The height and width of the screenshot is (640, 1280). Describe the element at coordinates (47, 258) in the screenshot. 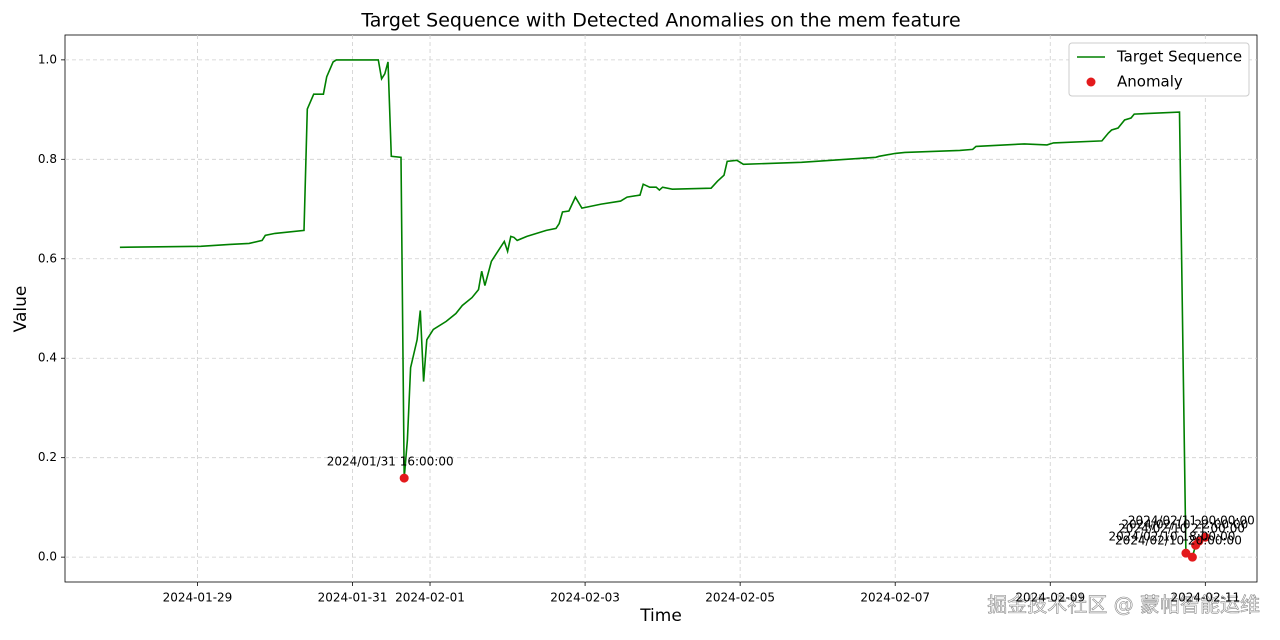

I see `y-tick-label: 0.6` at that location.